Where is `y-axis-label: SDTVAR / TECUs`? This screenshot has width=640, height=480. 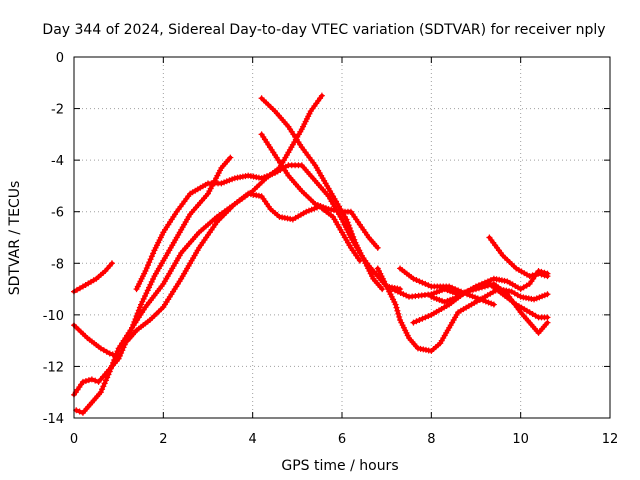
y-axis-label: SDTVAR / TECUs is located at coordinates (15, 238).